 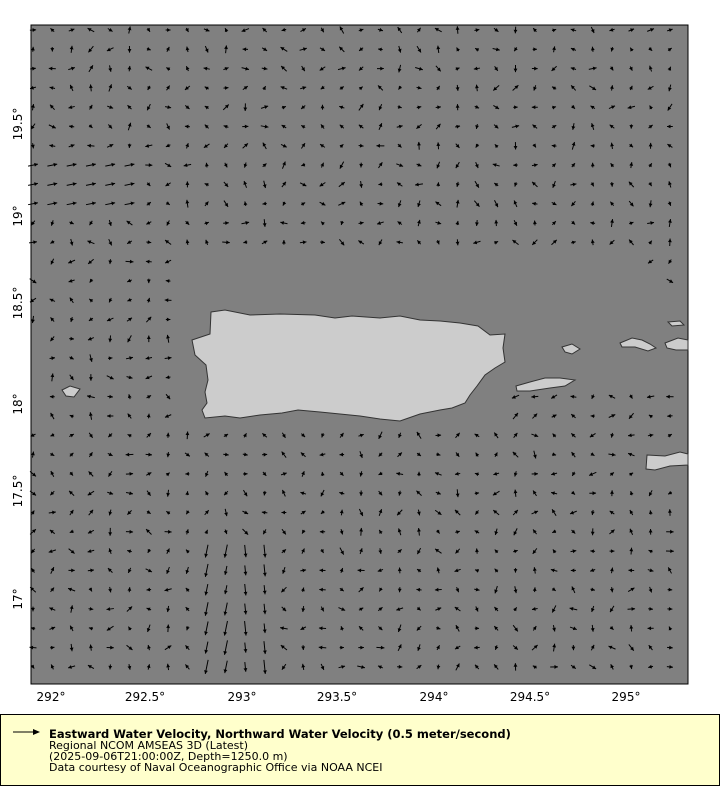 I want to click on st-thomas-land, so click(x=638, y=344).